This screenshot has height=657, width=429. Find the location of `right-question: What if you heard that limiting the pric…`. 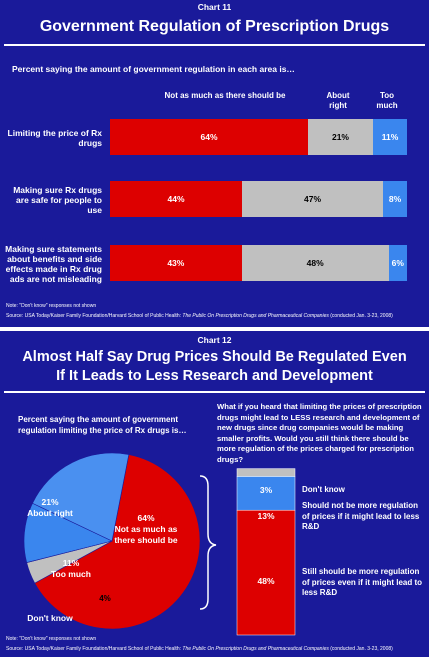

right-question: What if you heard that limiting the pric… is located at coordinates (319, 433).